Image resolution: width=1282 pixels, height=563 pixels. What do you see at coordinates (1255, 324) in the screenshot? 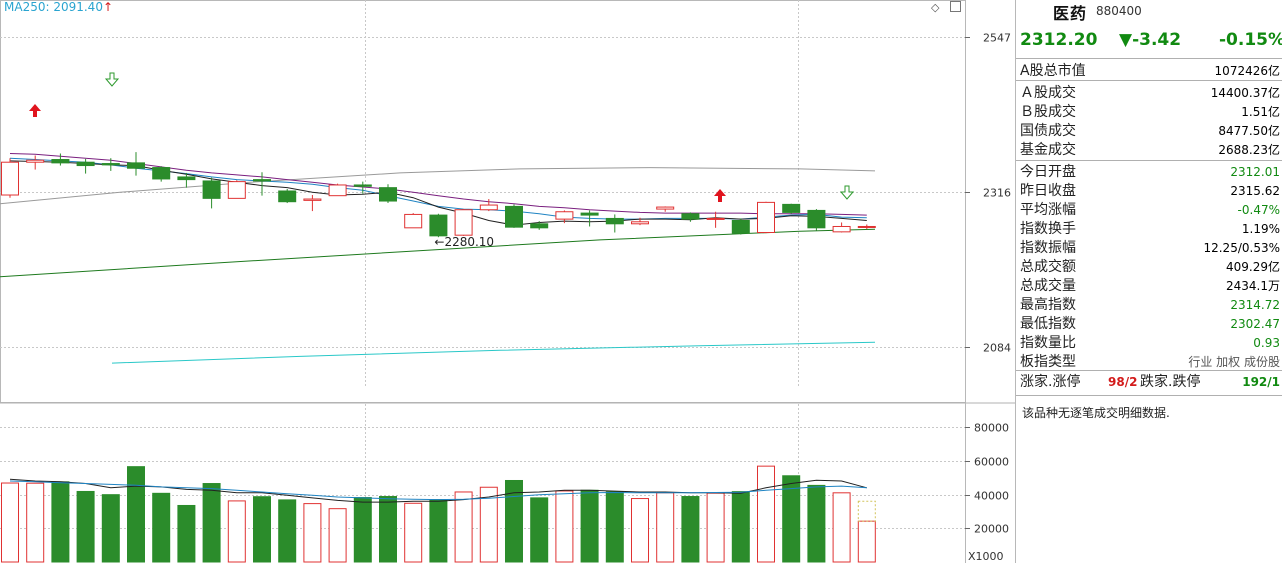
I see `stat-value: 2302.47` at bounding box center [1255, 324].